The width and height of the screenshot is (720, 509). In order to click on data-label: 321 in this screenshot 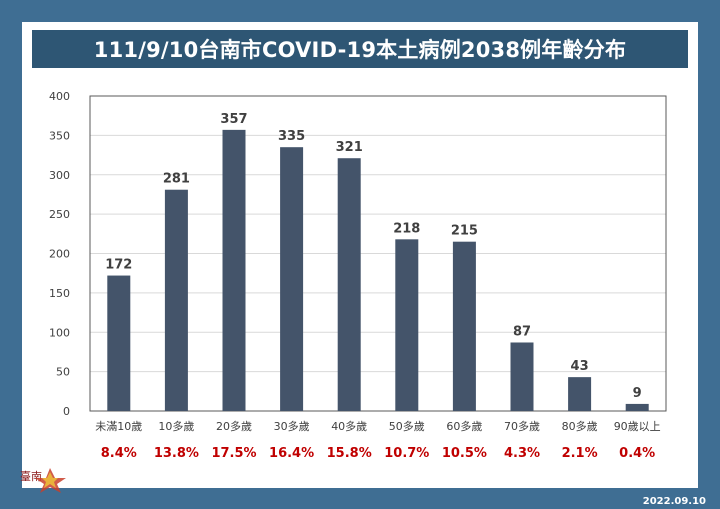, I will do `click(349, 147)`.